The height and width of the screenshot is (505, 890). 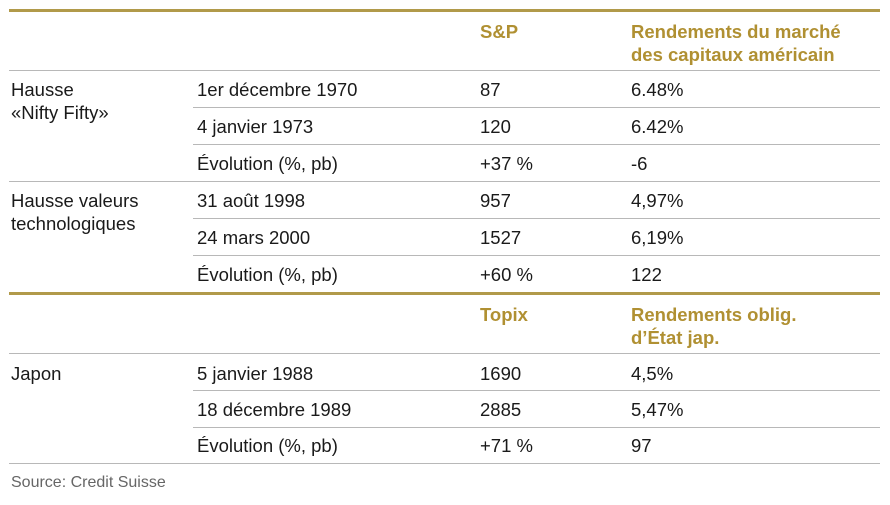 I want to click on row-date: 24 mars 2000, so click(x=254, y=237).